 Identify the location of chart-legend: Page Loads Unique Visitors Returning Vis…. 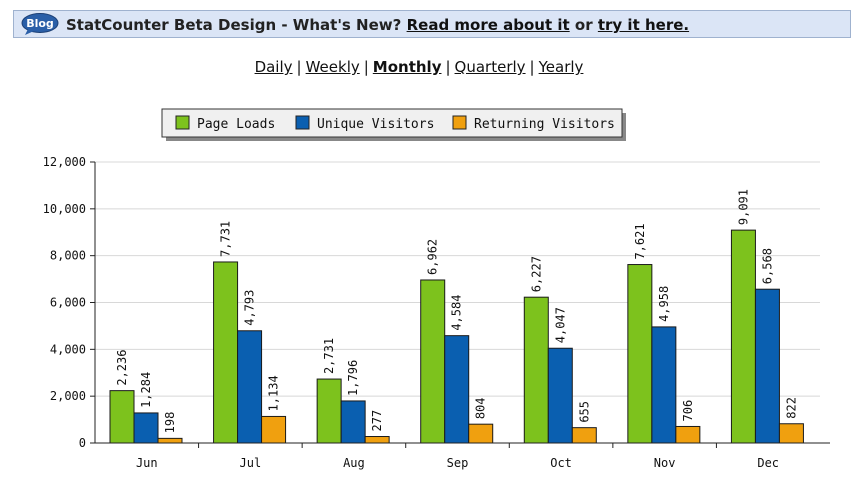
(393, 124).